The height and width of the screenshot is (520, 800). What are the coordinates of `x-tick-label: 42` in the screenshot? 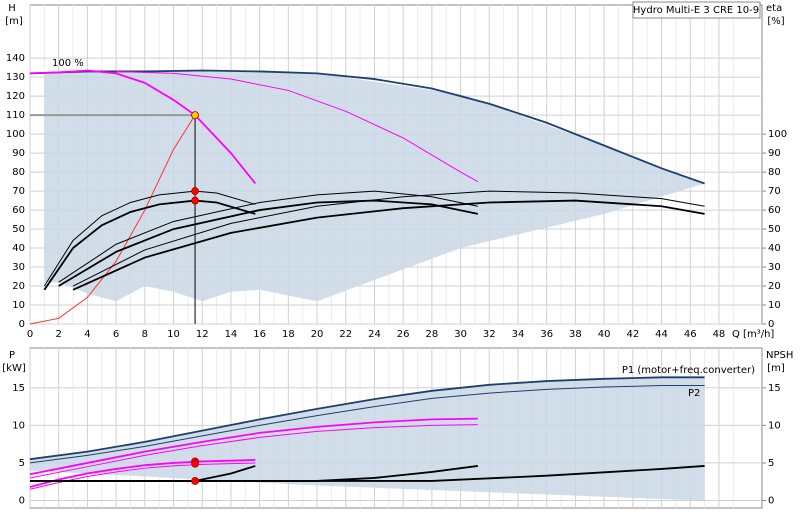 It's located at (632, 334).